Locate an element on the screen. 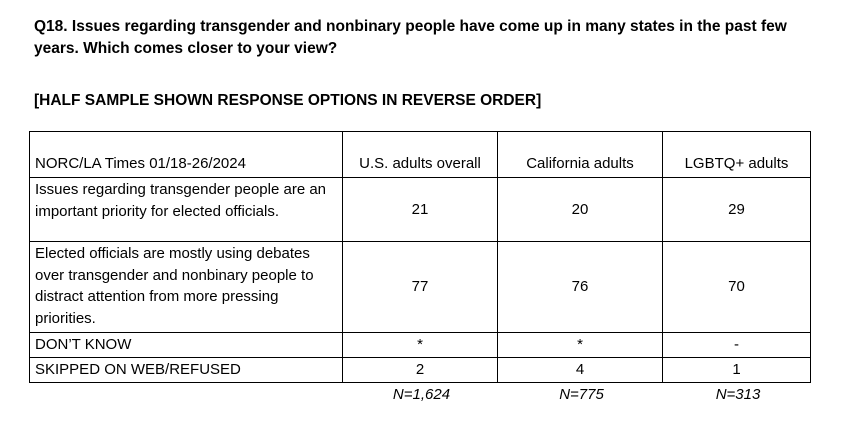 The image size is (848, 442). row-label: SKIPPED ON WEB/REFUSED is located at coordinates (186, 370).